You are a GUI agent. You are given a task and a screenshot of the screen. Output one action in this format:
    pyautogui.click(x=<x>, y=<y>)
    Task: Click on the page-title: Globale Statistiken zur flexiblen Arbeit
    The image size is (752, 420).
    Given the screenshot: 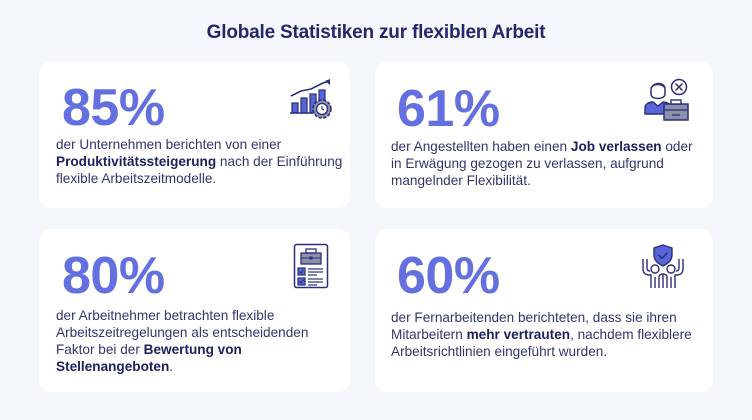 What is the action you would take?
    pyautogui.click(x=376, y=32)
    